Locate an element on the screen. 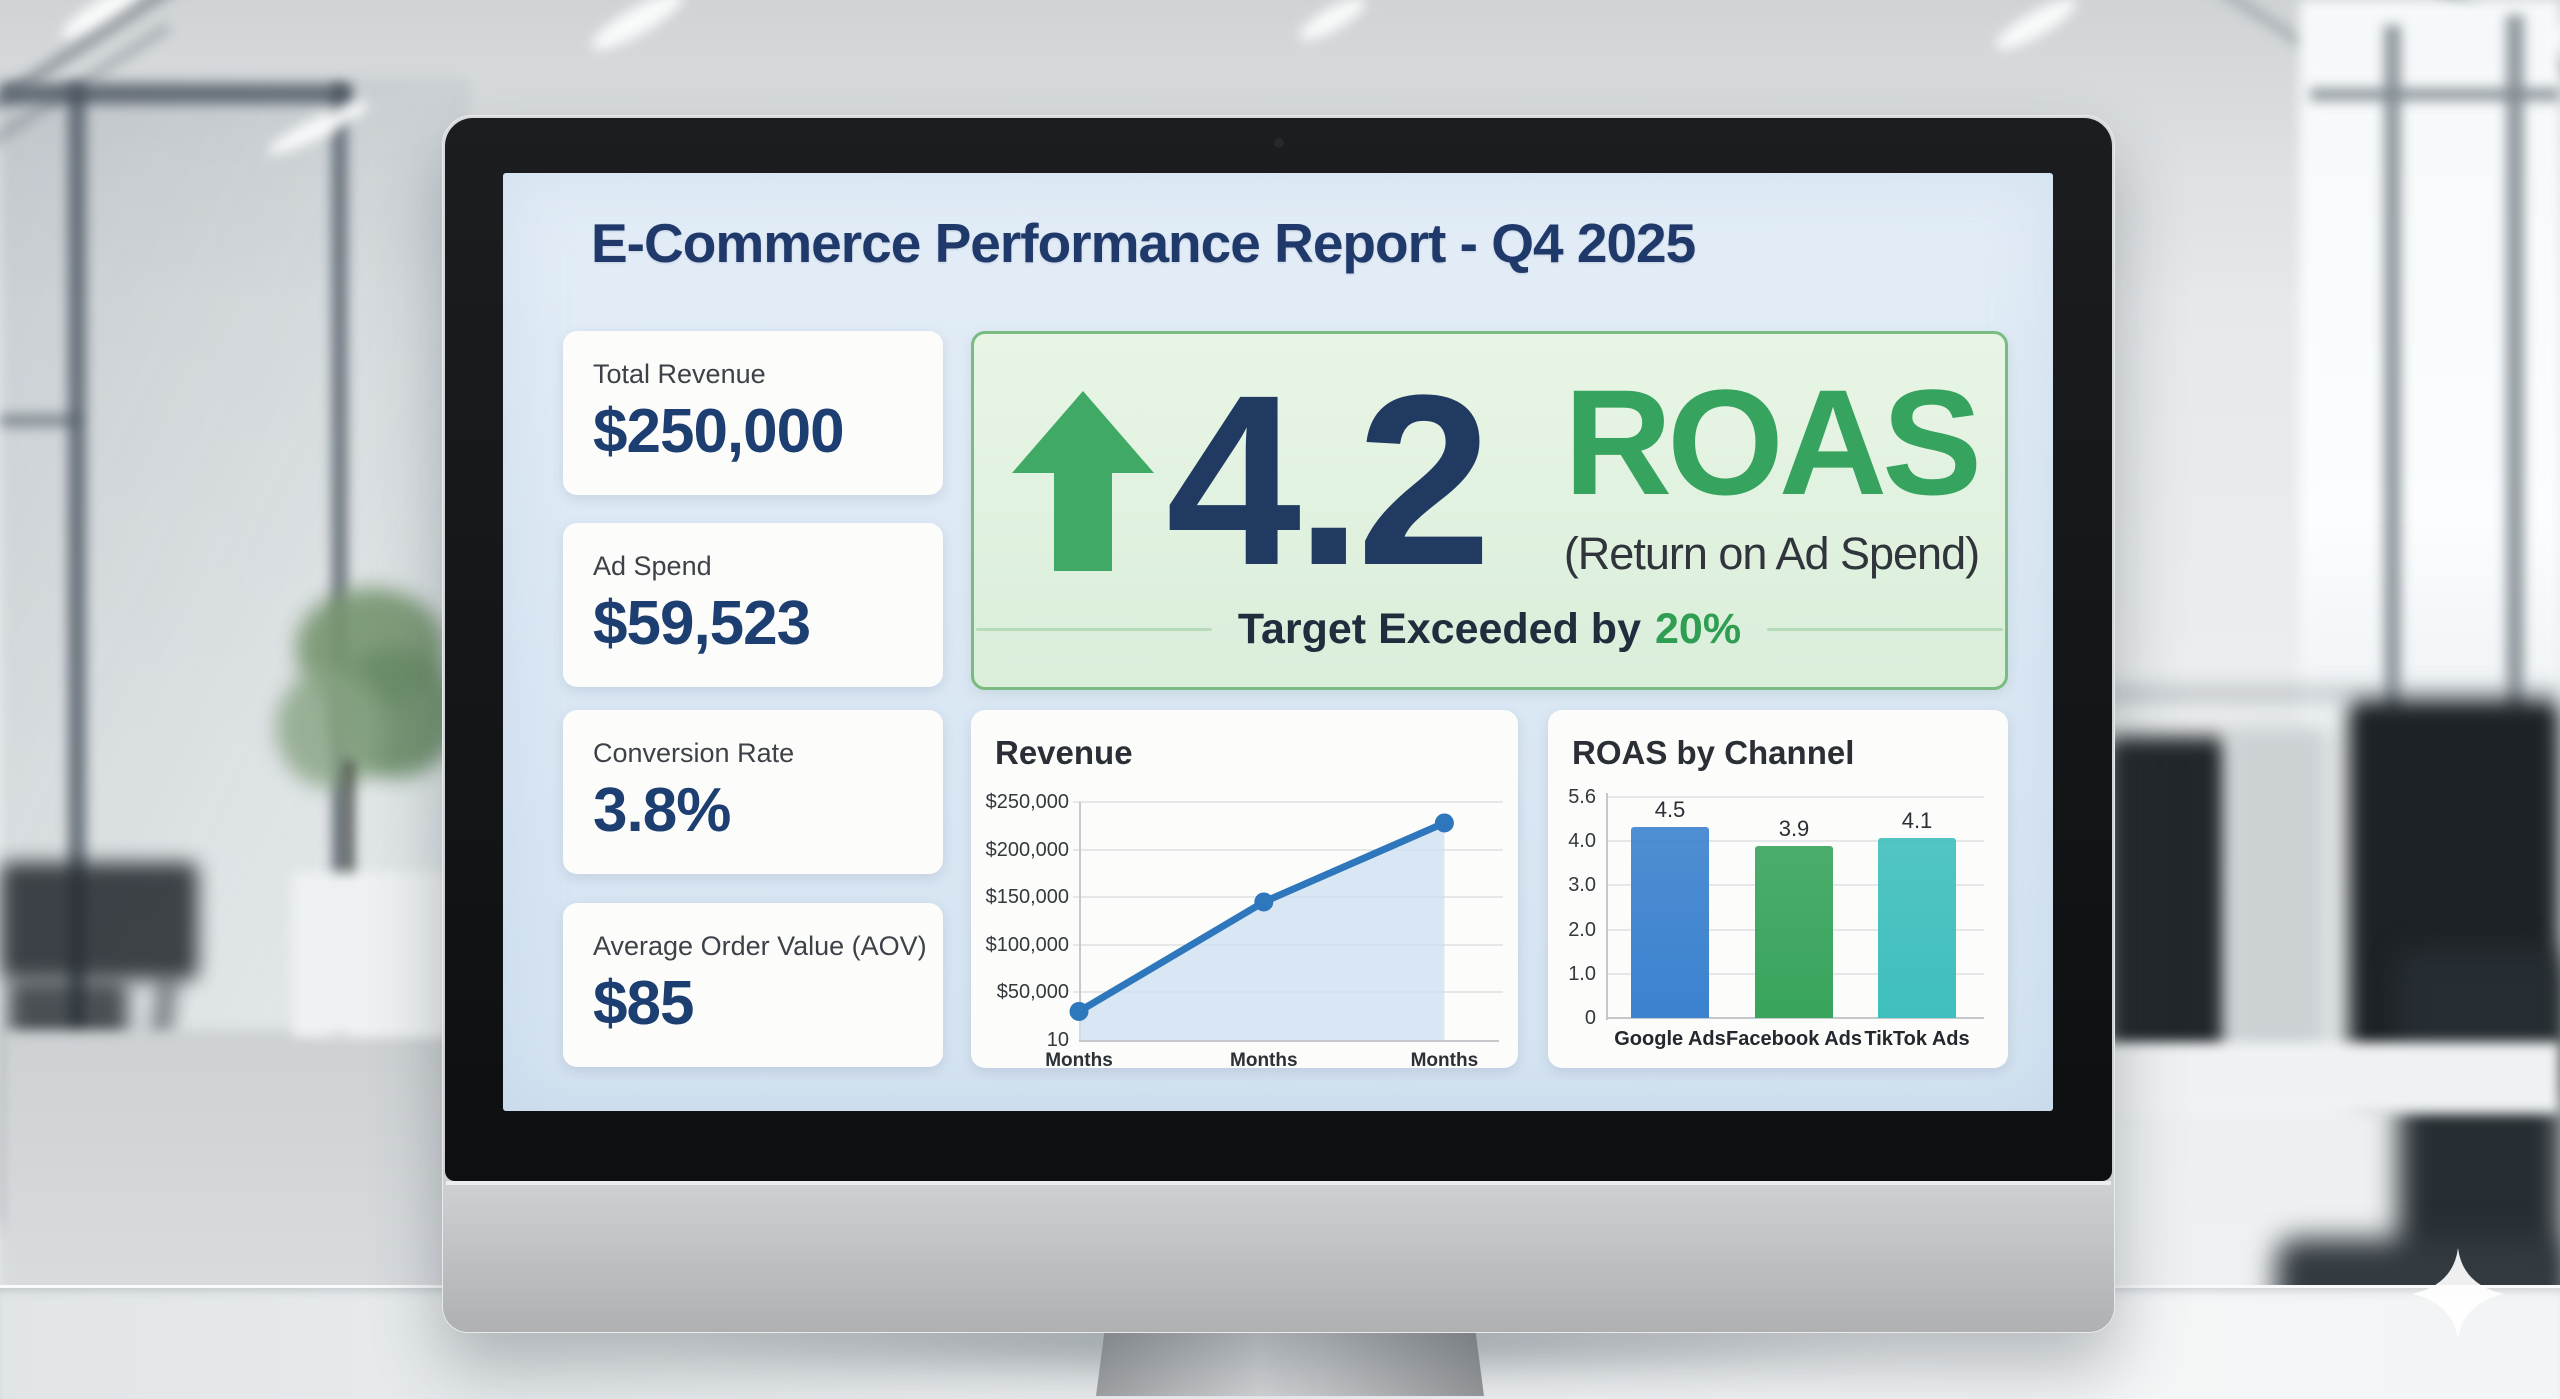 This screenshot has width=2560, height=1399. target-text: Target Exceeded by is located at coordinates (1439, 629).